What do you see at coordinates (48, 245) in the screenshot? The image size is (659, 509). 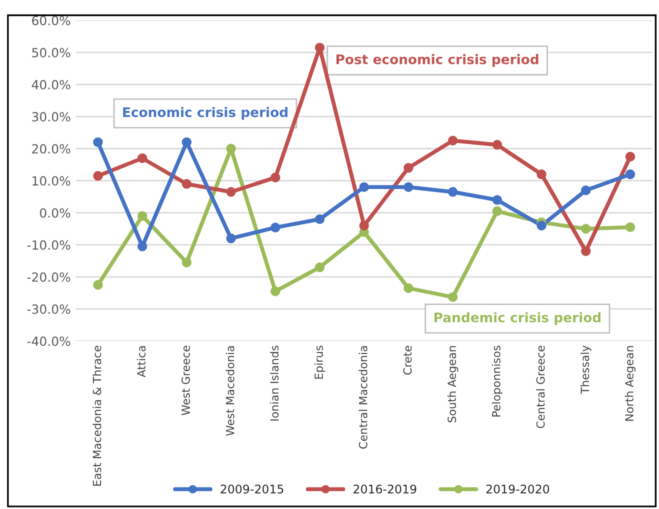 I see `y-tick-label: -10.0%` at bounding box center [48, 245].